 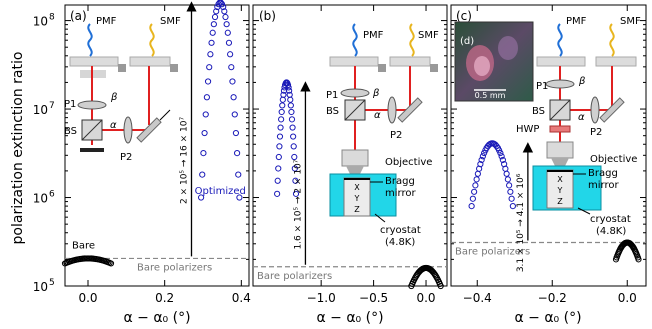 What do you see at coordinates (542, 86) in the screenshot?
I see `p1-label-c: P1` at bounding box center [542, 86].